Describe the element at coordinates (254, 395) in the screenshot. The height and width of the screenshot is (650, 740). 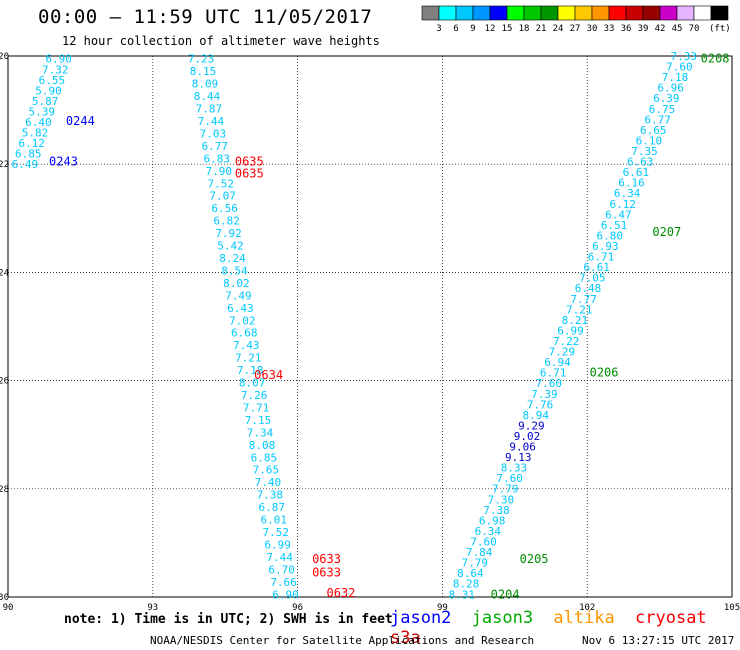
I see `wave-height-value: 7.26` at that location.